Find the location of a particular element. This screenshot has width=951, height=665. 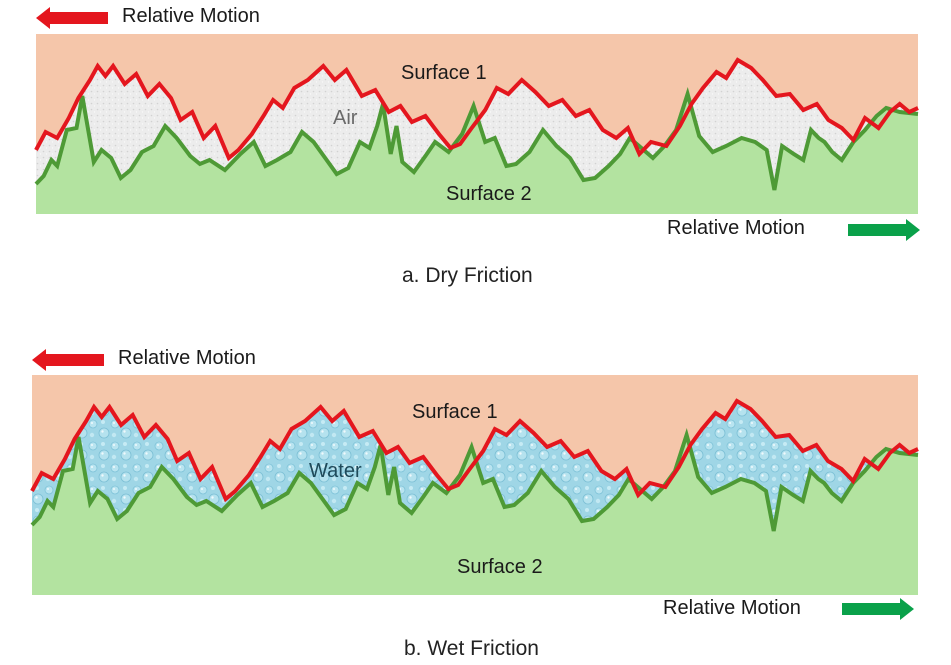

dry-friction-caption: a. Dry Friction is located at coordinates (467, 275).